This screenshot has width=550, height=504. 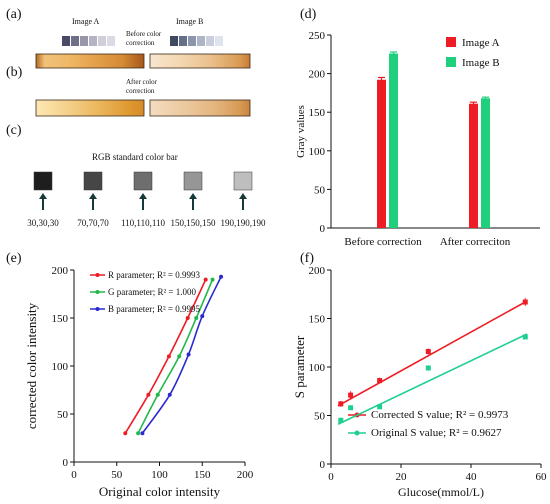 What do you see at coordinates (154, 309) in the screenshot?
I see `legend-label: B parameter; R² = 0.9995` at bounding box center [154, 309].